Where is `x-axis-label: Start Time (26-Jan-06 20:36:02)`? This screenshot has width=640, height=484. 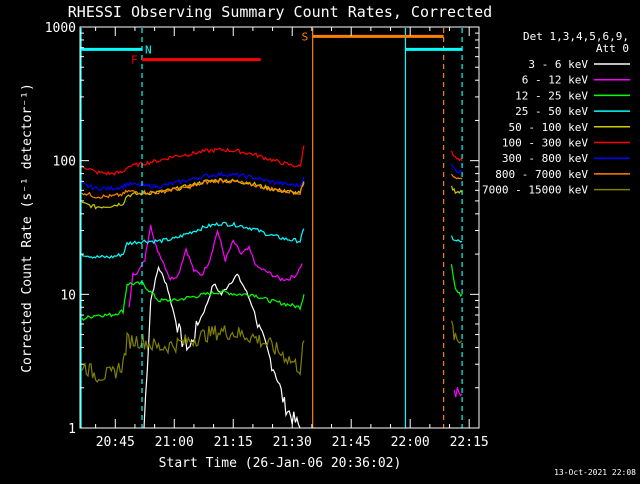
x-axis-label: Start Time (26-Jan-06 20:36:02) is located at coordinates (280, 463).